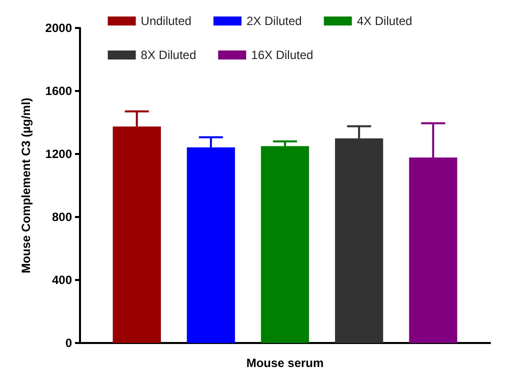 This screenshot has height=389, width=520. I want to click on y-tick-label: 400, so click(62, 280).